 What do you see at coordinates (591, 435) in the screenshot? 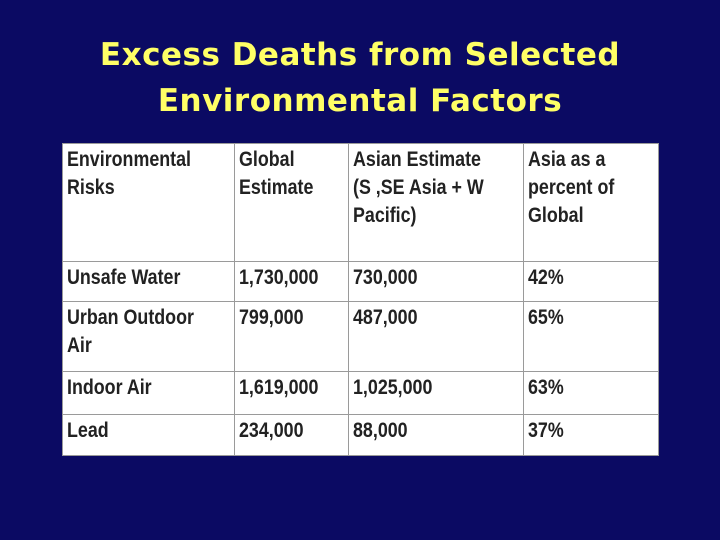
I see `table-cell-percent: 37%` at bounding box center [591, 435].